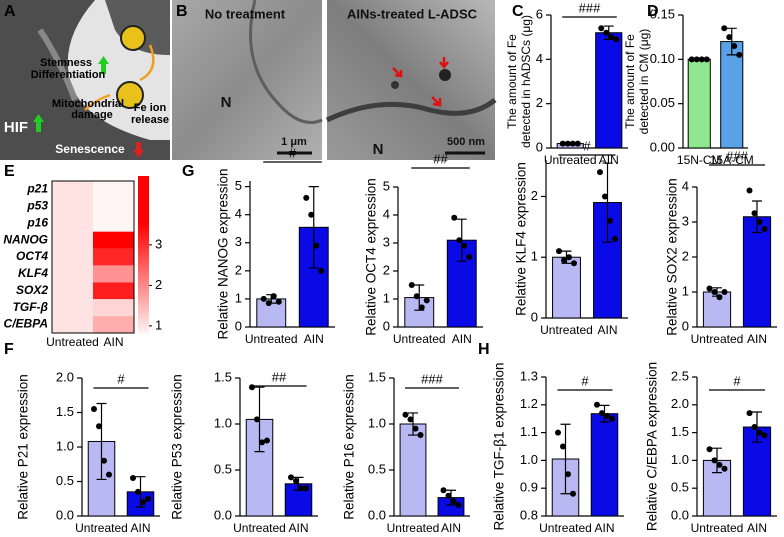 The height and width of the screenshot is (537, 784). I want to click on schematic-label: Mitochondrial, so click(88, 104).